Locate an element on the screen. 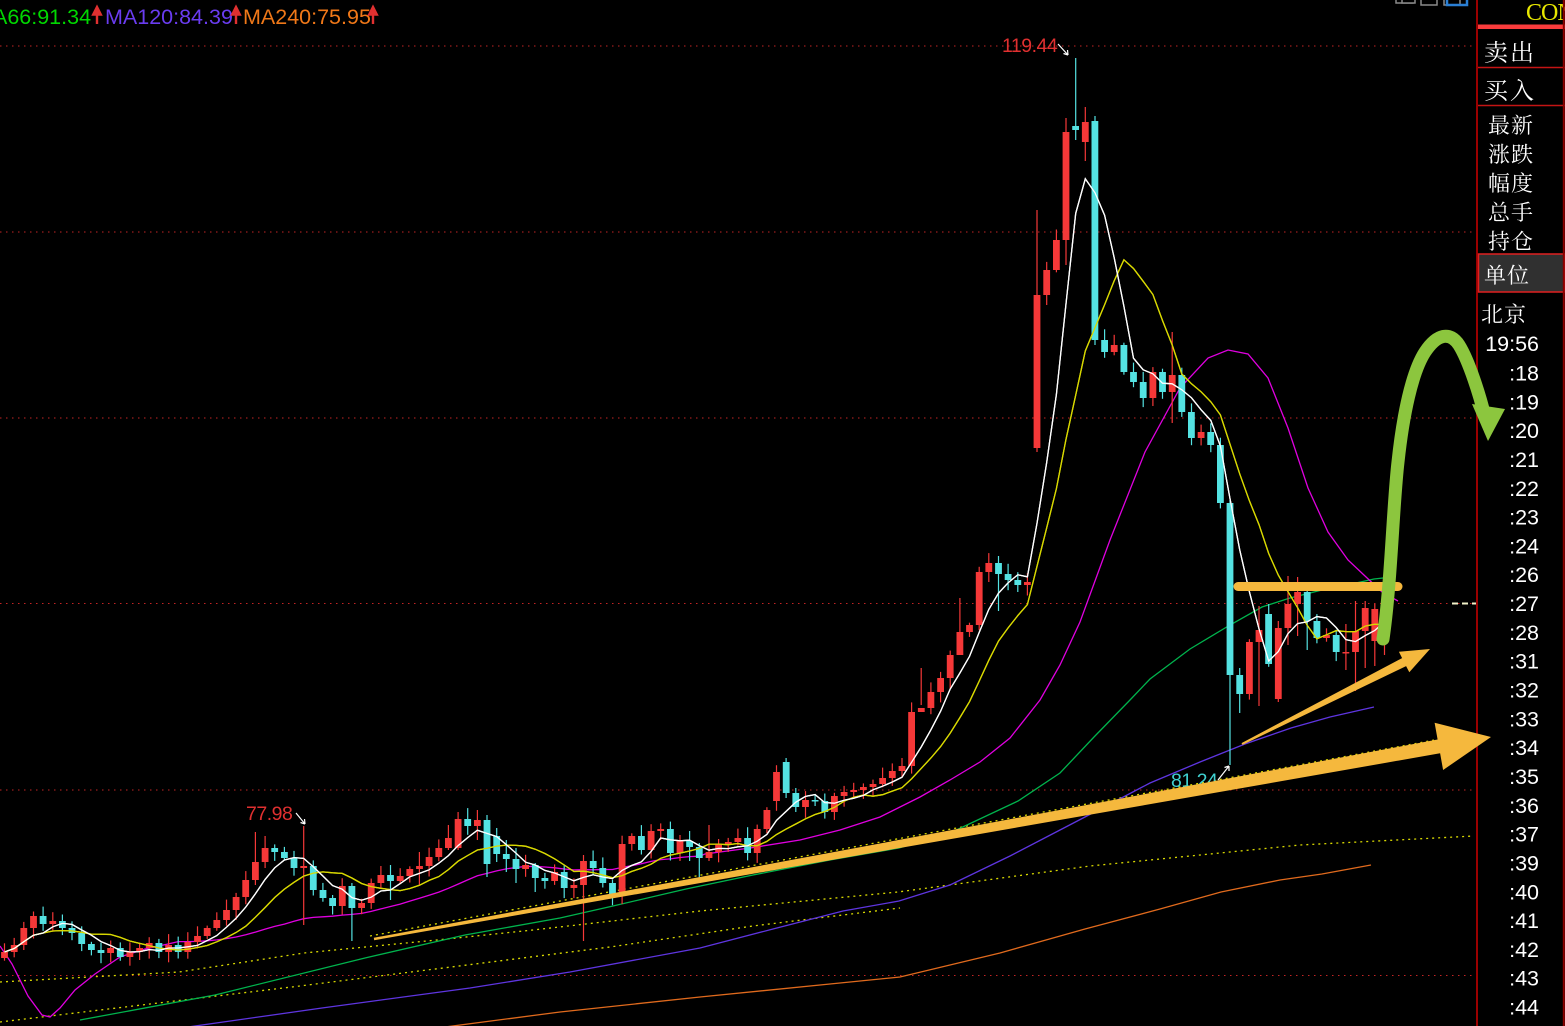 This screenshot has width=1565, height=1026. svg-text: MA240:75.95 is located at coordinates (307, 17).